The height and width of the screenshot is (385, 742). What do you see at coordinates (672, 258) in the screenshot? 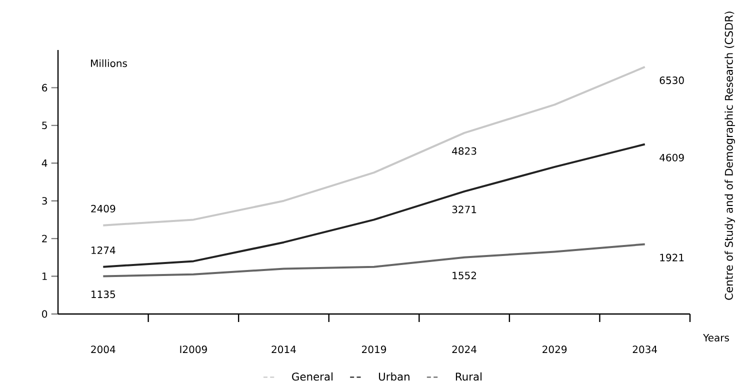
I see `annotation: 1921` at bounding box center [672, 258].